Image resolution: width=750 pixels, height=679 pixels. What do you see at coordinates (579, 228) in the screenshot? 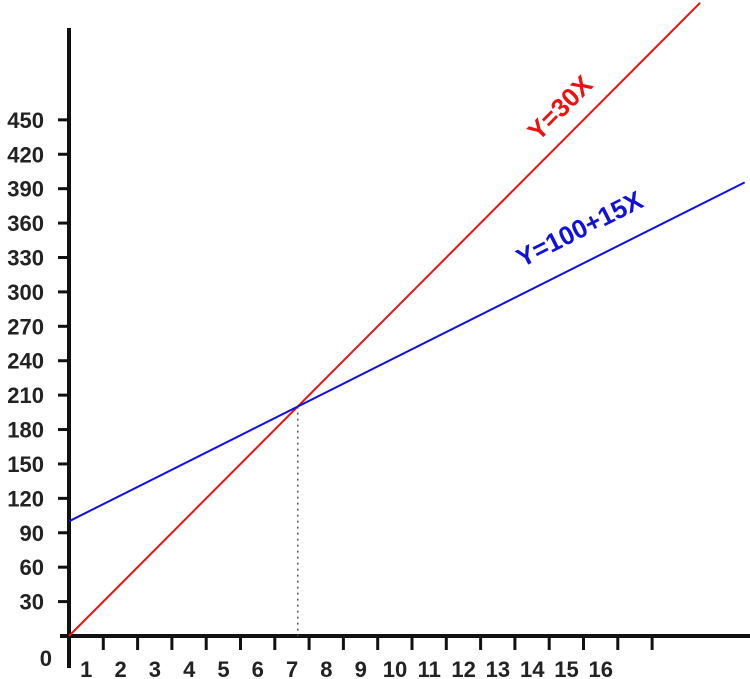
I see `series-label: Y=100+15X` at bounding box center [579, 228].